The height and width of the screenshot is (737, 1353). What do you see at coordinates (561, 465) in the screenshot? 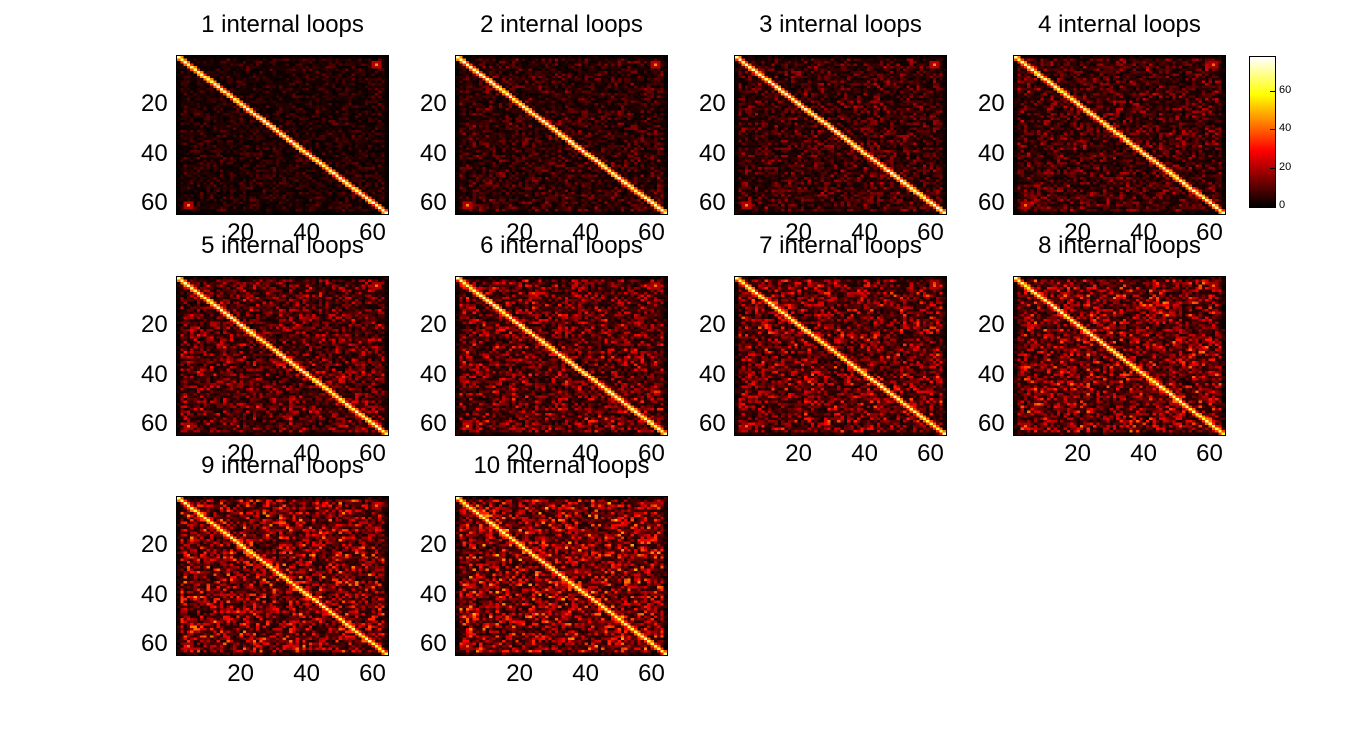
I see `panel-title: 10 internal loops` at bounding box center [561, 465].